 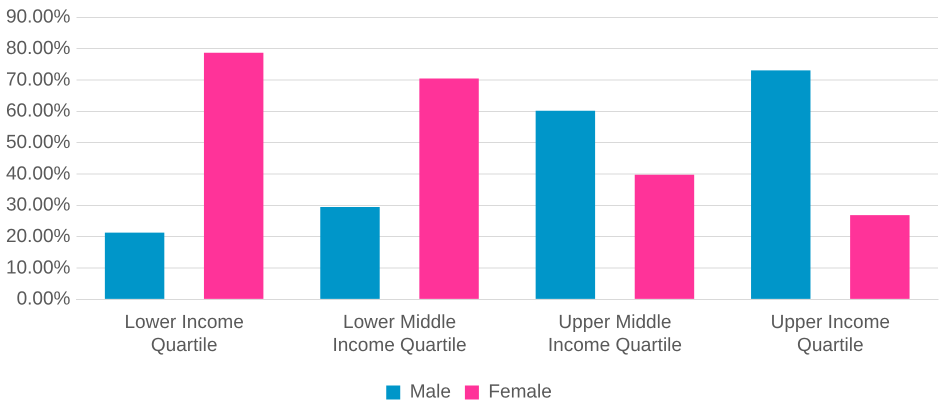 What do you see at coordinates (38, 17) in the screenshot?
I see `y-tick-label: 90.00%` at bounding box center [38, 17].